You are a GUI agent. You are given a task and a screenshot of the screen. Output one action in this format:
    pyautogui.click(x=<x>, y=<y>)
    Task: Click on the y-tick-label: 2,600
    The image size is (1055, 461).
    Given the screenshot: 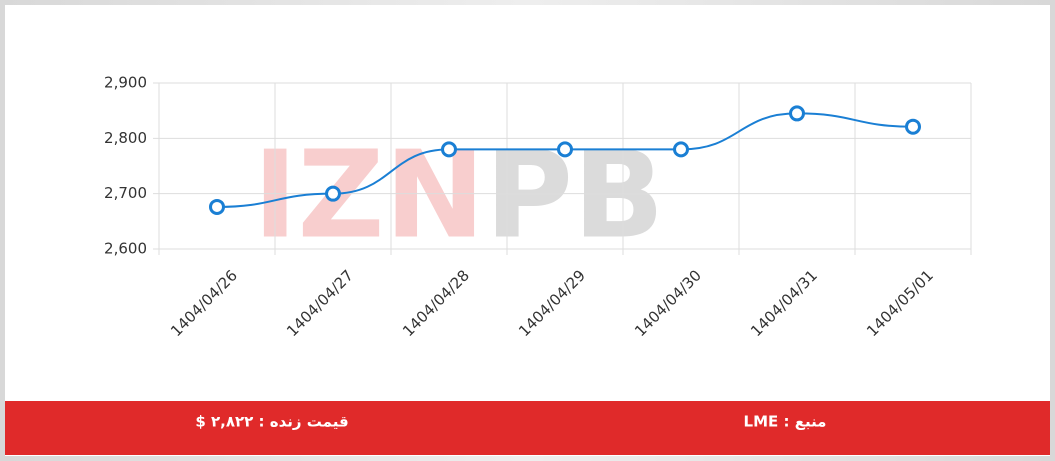 What is the action you would take?
    pyautogui.click(x=125, y=249)
    